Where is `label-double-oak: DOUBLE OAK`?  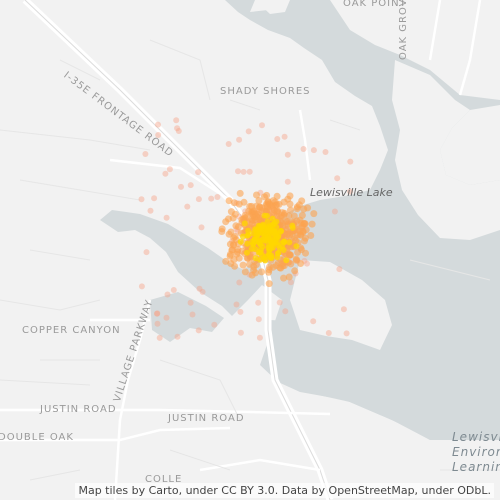
label-double-oak: DOUBLE OAK is located at coordinates (37, 437).